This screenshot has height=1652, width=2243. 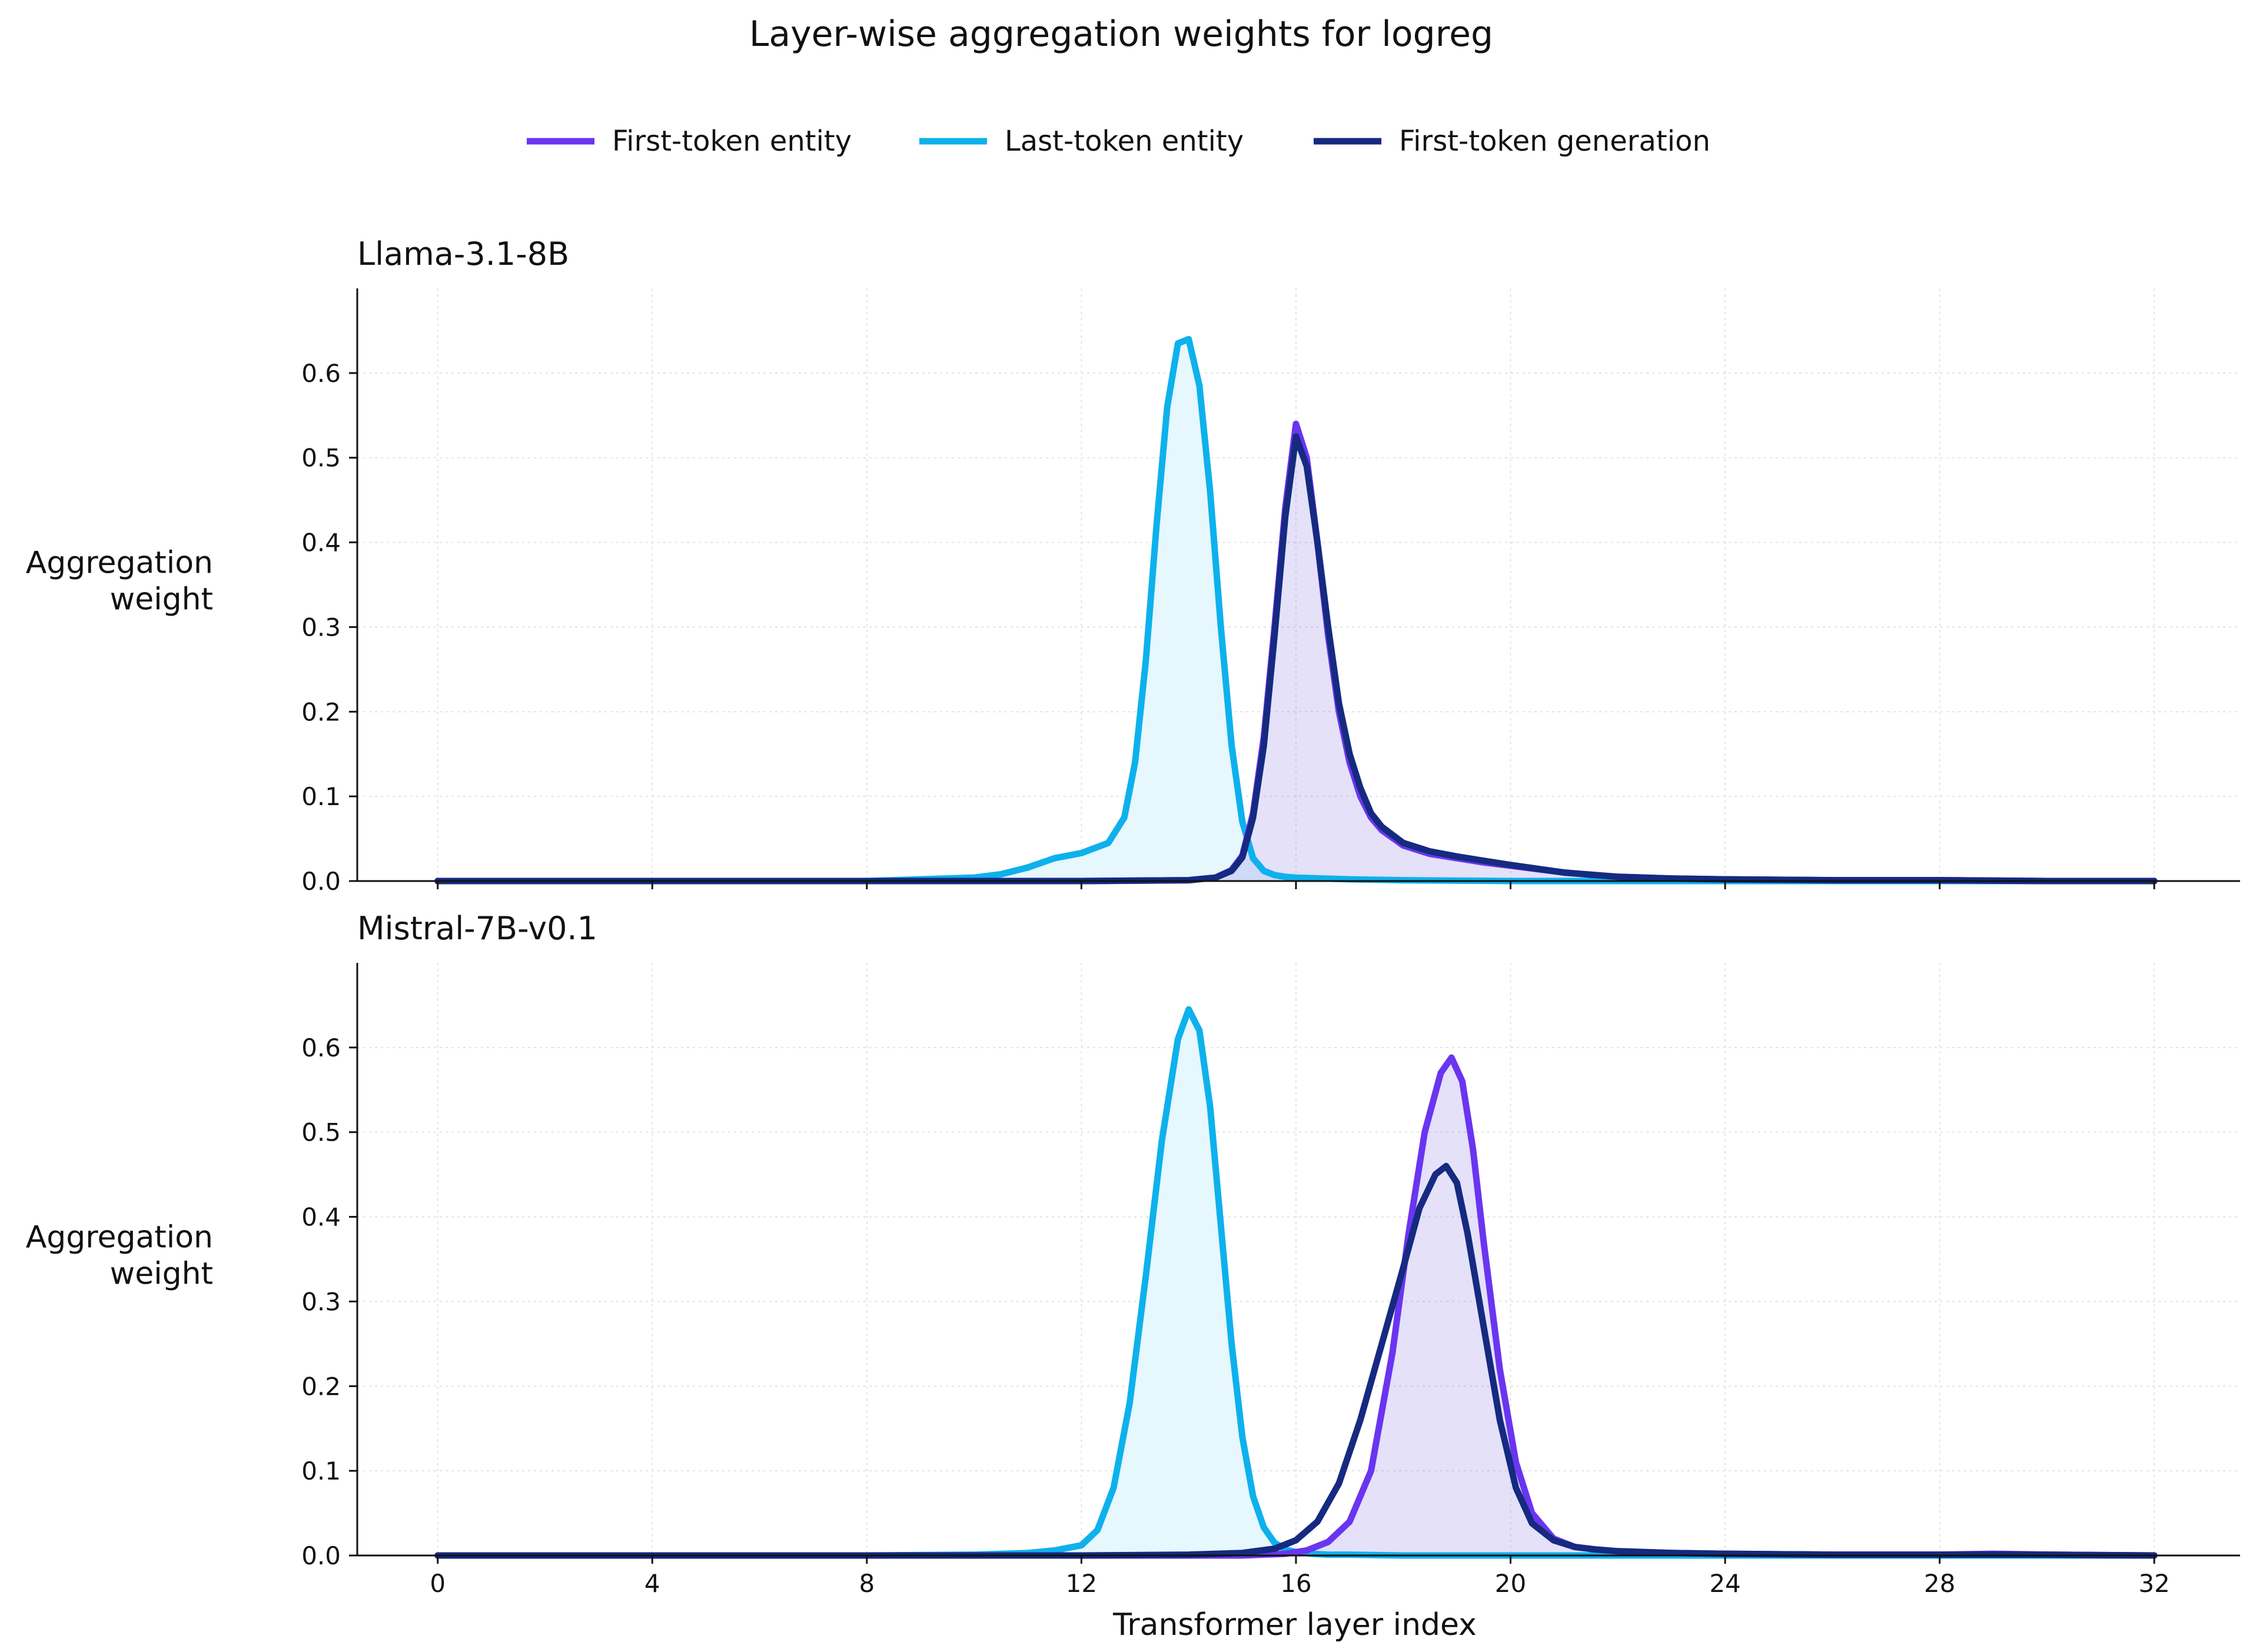 I want to click on x-axis-label: Transformer layer index, so click(x=1294, y=1625).